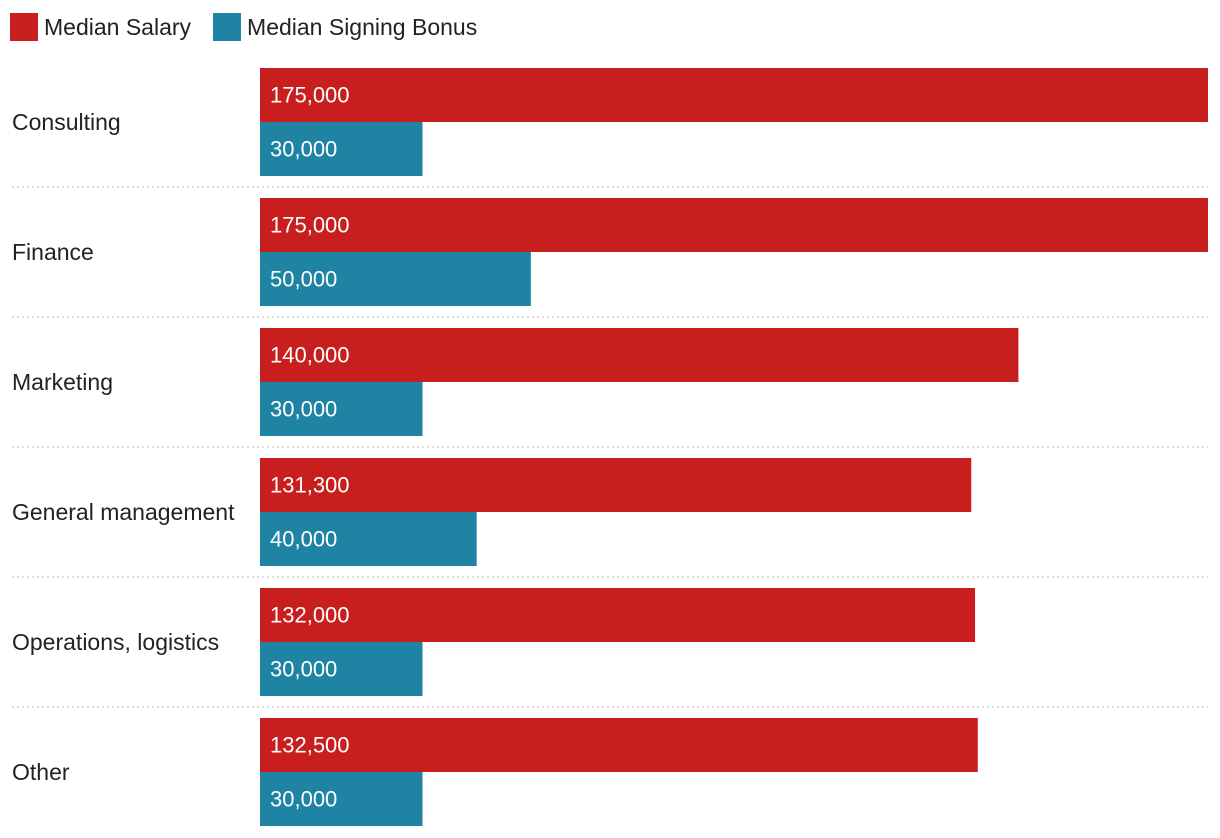  I want to click on bar-median-signing-bonus-marketing, so click(341, 409).